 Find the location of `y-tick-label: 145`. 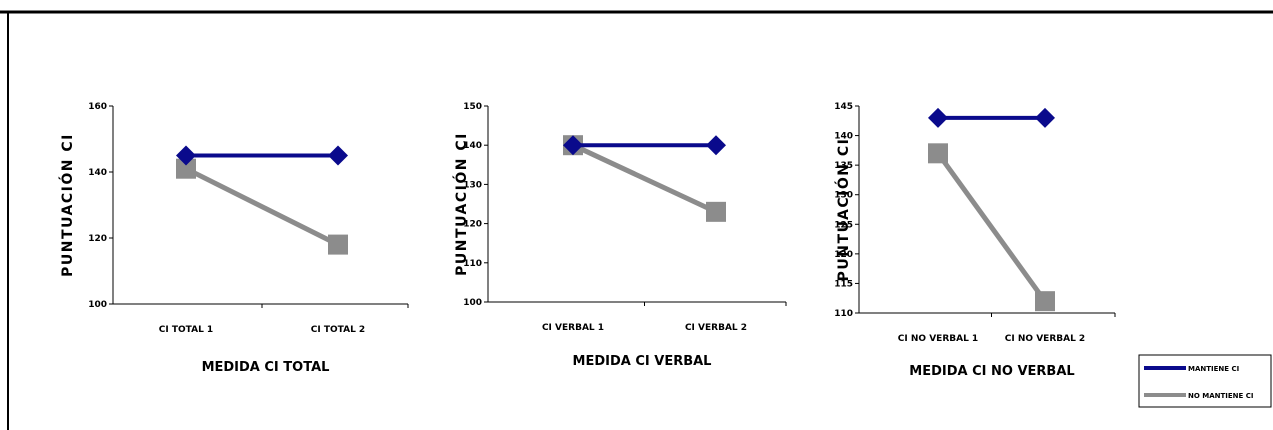

y-tick-label: 145 is located at coordinates (843, 107).